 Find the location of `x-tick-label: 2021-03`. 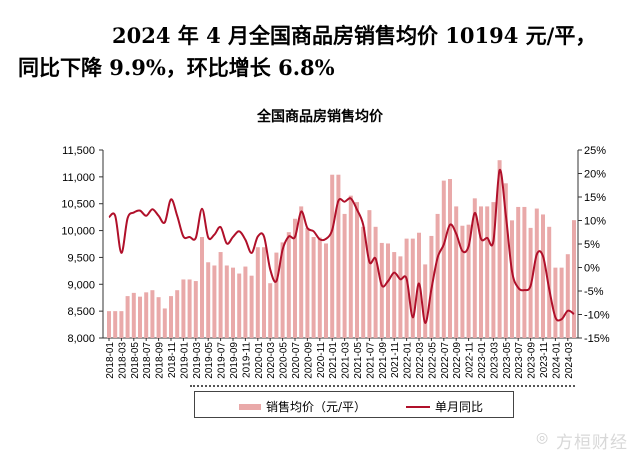

x-tick-label: 2021-03 is located at coordinates (346, 360).